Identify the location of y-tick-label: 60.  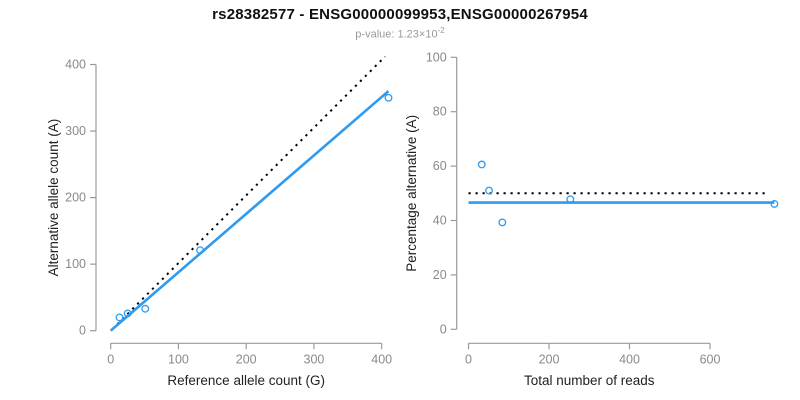
(440, 166).